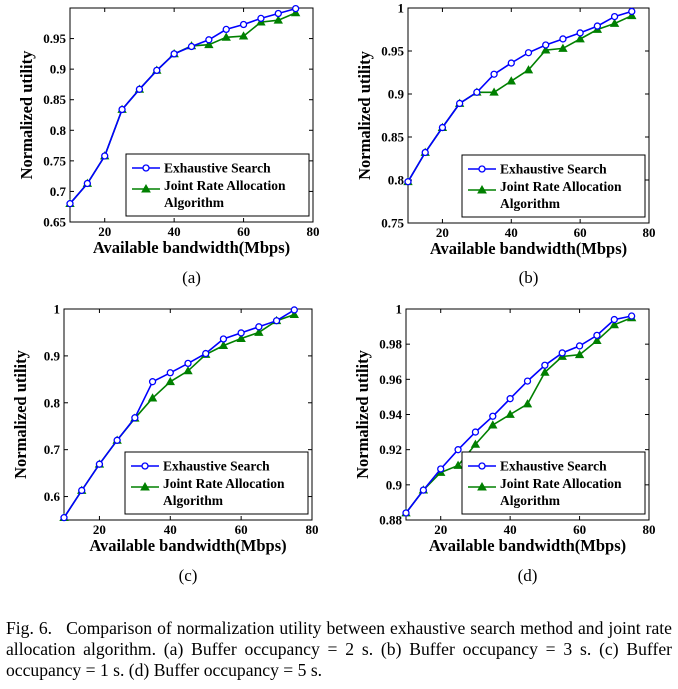 This screenshot has height=689, width=678. Describe the element at coordinates (52, 496) in the screenshot. I see `y-tick-label: 0.6` at that location.